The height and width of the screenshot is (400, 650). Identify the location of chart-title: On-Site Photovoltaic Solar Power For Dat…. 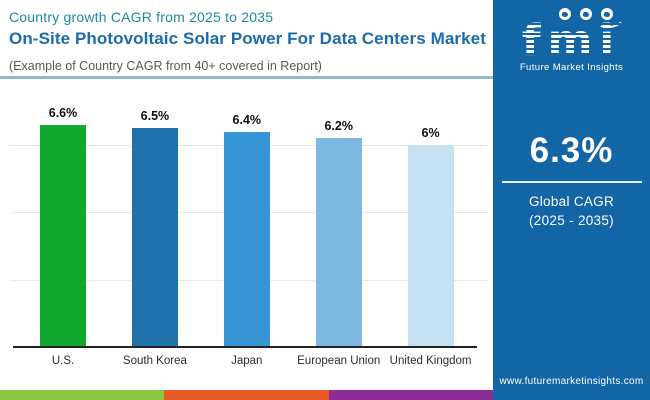
(247, 38).